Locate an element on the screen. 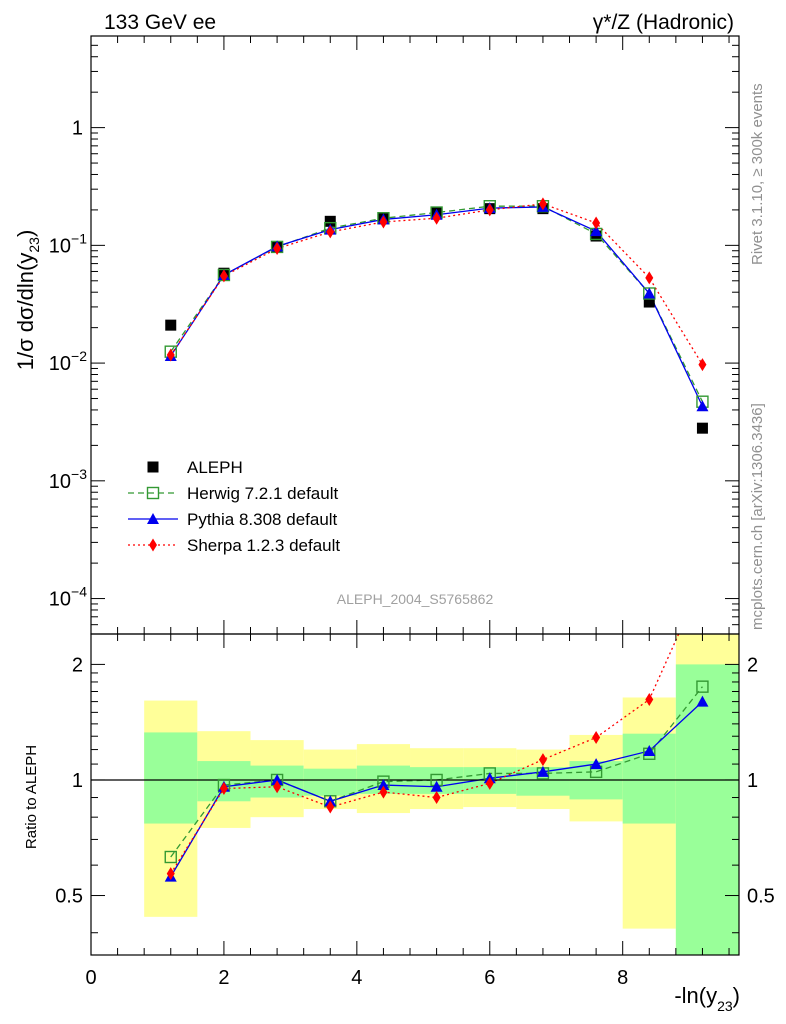 This screenshot has width=786, height=1024. ratio-series-markers is located at coordinates (436, 781).